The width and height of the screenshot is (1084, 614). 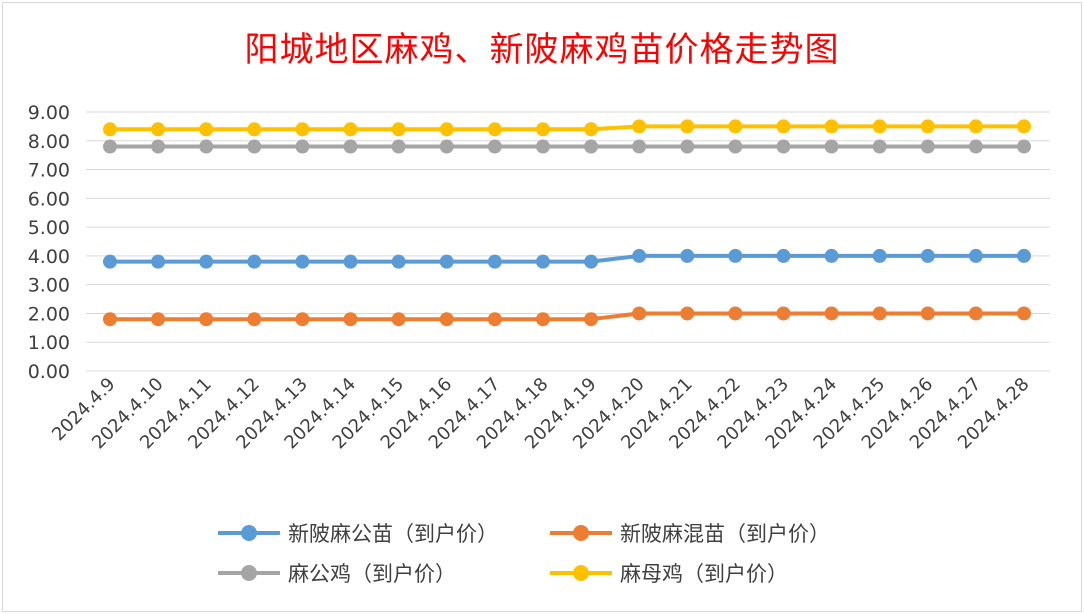 What do you see at coordinates (49, 343) in the screenshot?
I see `y-tick-label: 1.00` at bounding box center [49, 343].